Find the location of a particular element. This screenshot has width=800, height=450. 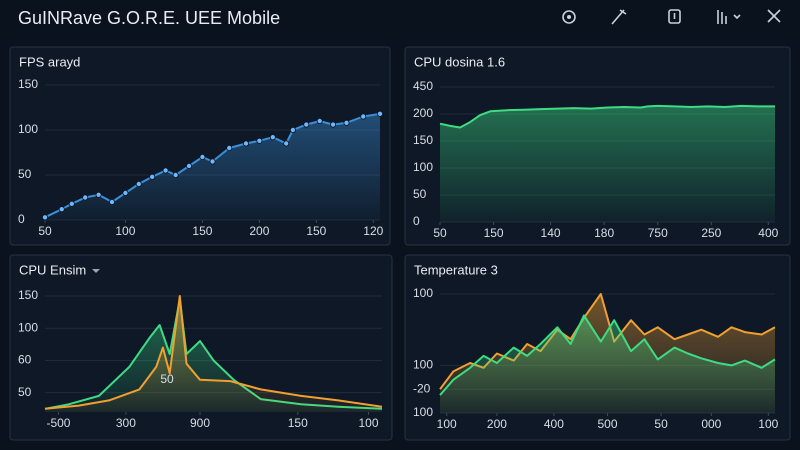

toolbar is located at coordinates (671, 17).